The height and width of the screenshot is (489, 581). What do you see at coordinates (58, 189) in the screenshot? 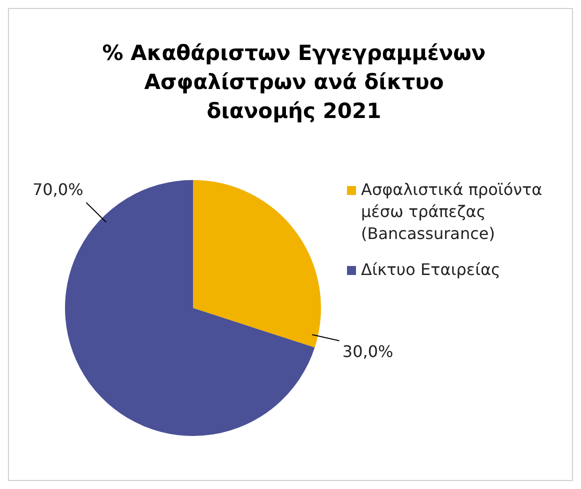
I see `data-label: 70,0%` at bounding box center [58, 189].